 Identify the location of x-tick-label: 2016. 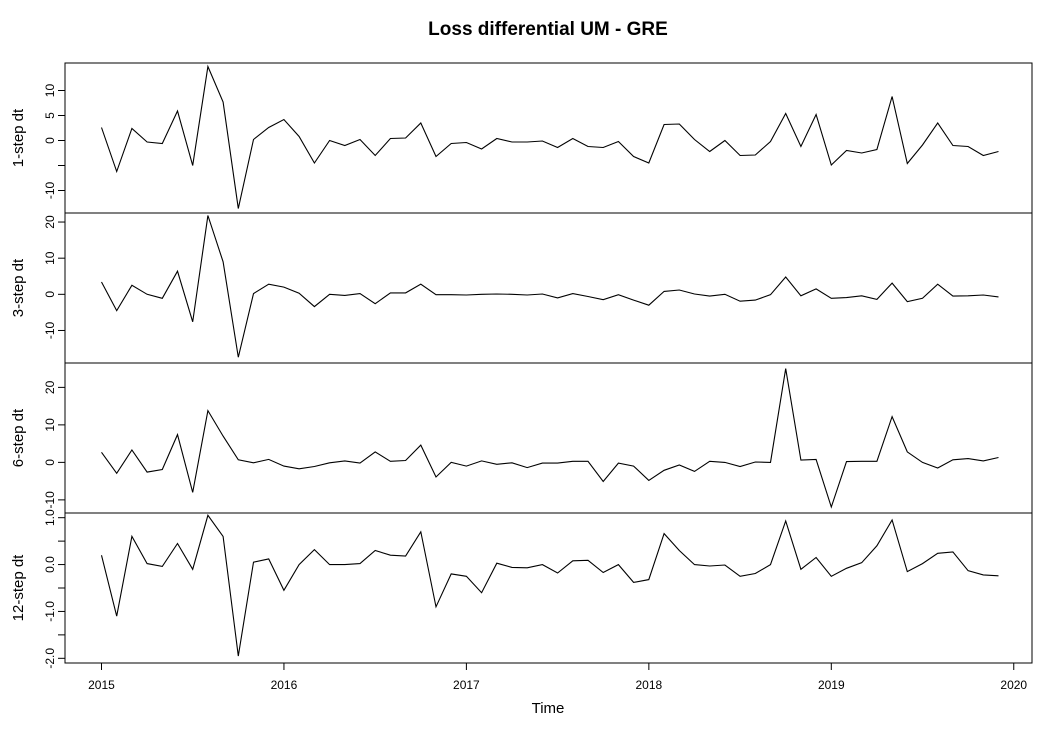
(284, 685).